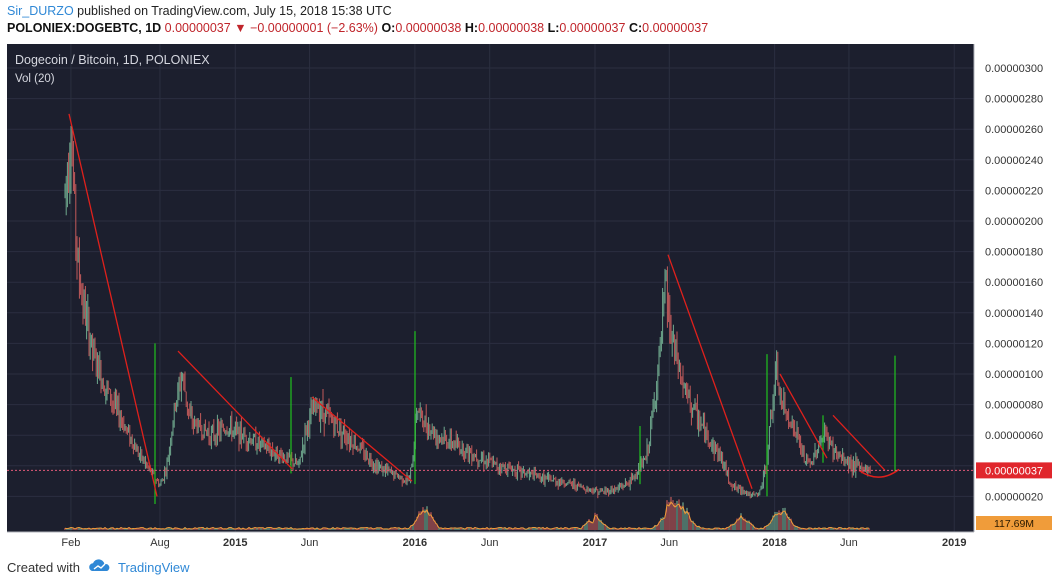  Describe the element at coordinates (635, 28) in the screenshot. I see `close-label: C:` at that location.